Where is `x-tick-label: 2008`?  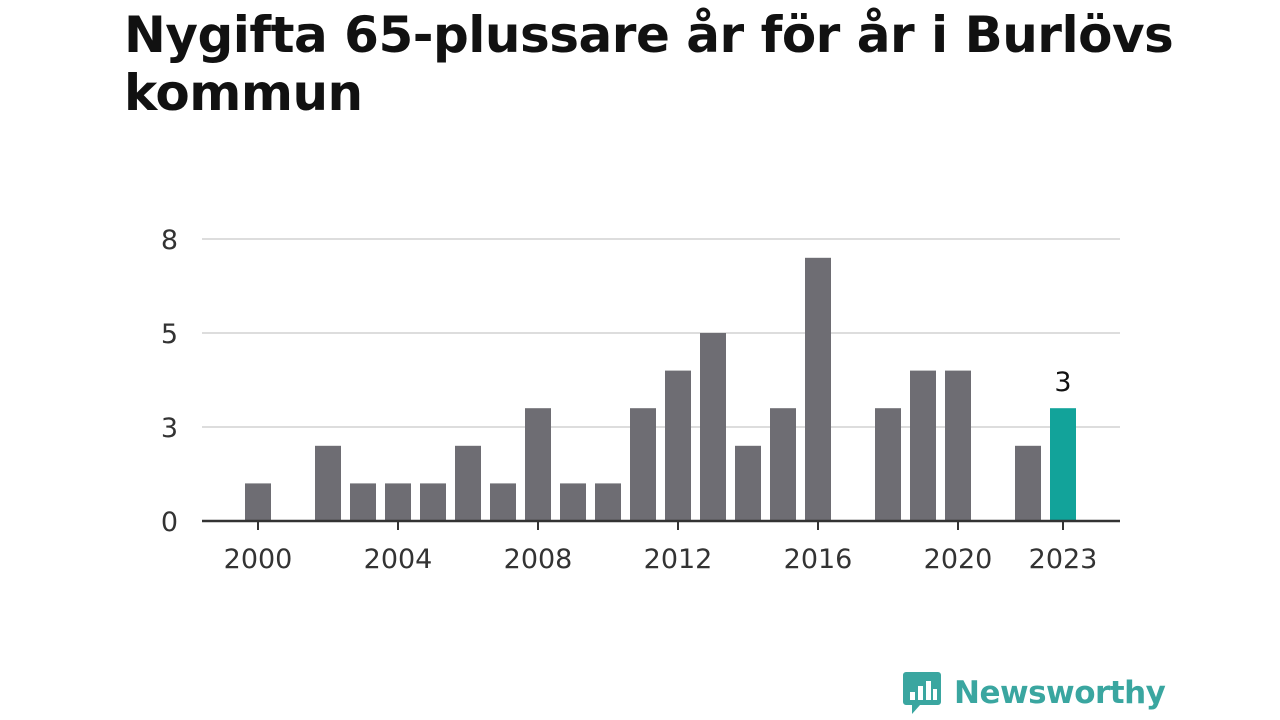
x-tick-label: 2008 is located at coordinates (538, 559).